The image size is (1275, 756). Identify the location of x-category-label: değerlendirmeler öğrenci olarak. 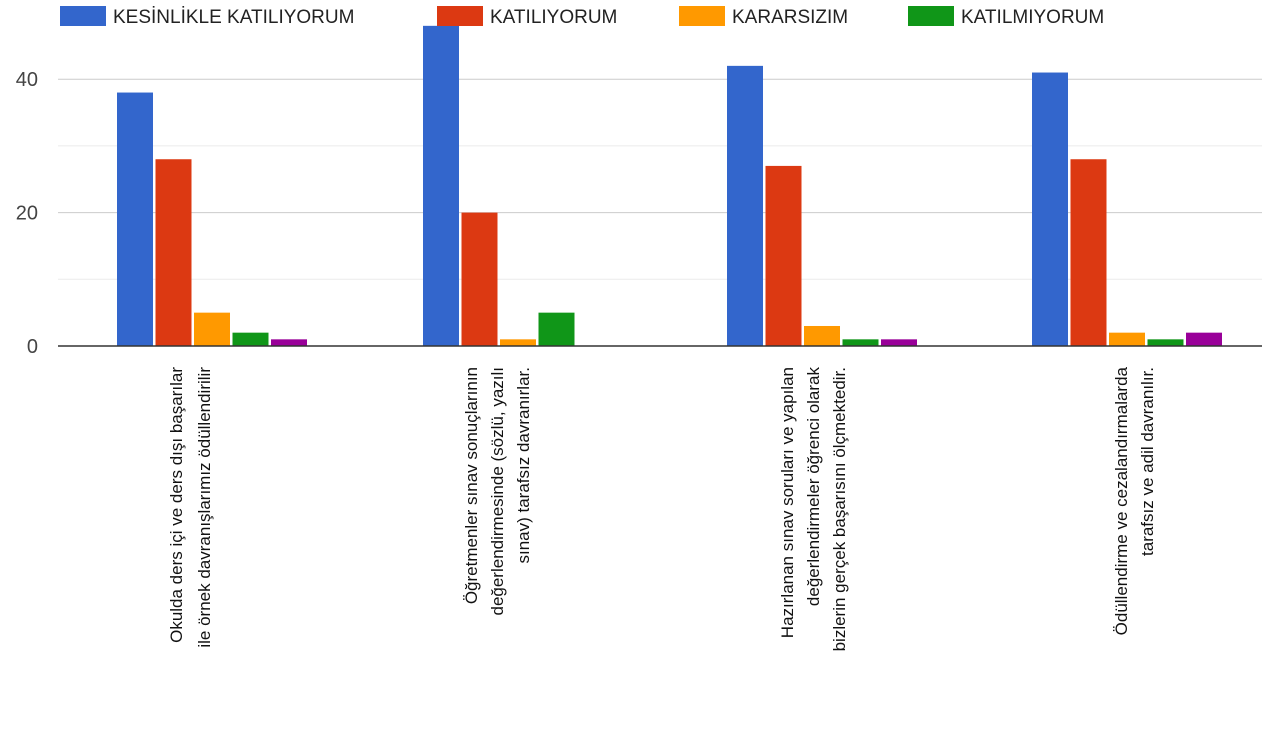
(813, 487).